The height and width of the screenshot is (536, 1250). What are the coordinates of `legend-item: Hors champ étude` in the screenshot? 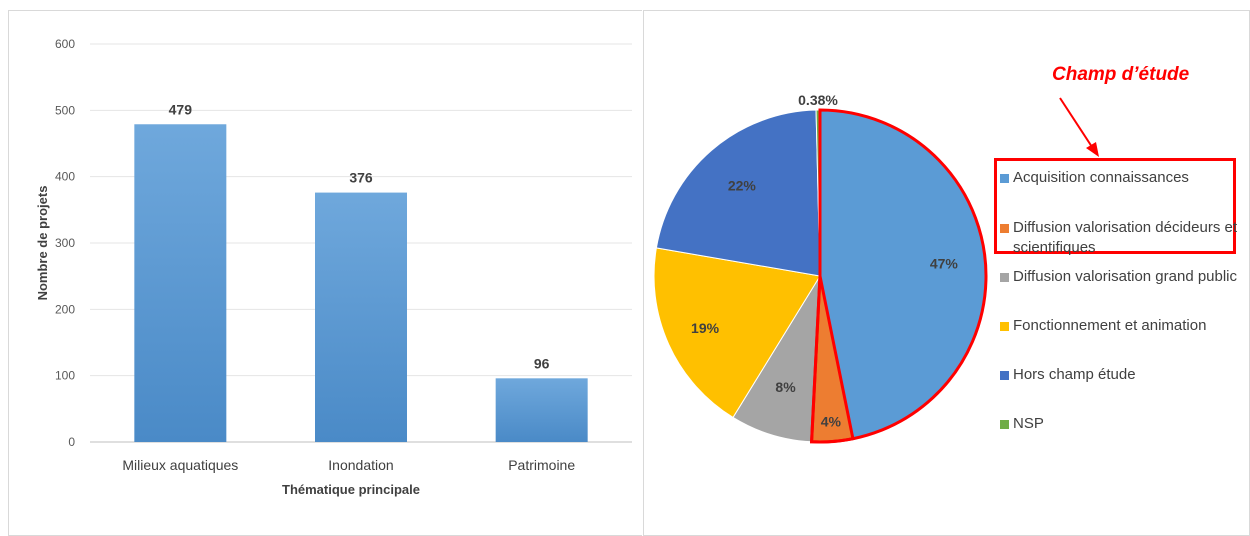 It's located at (1122, 375).